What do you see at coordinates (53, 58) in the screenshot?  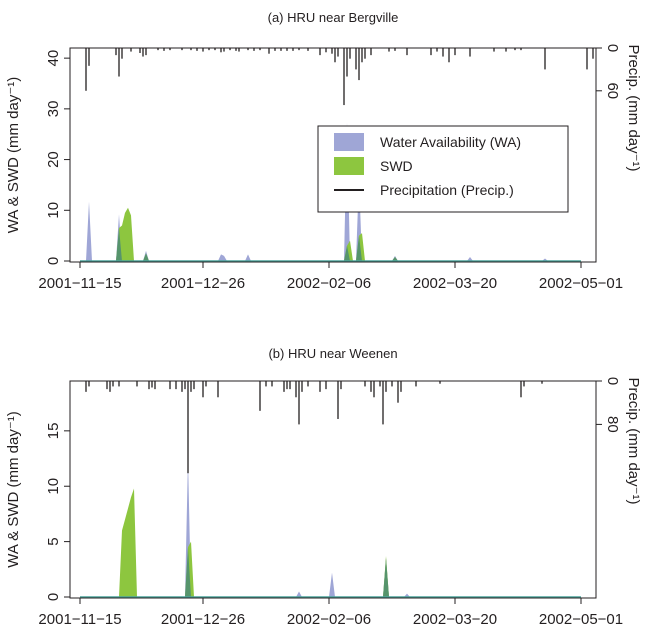 I see `y-tick-label: 40` at bounding box center [53, 58].